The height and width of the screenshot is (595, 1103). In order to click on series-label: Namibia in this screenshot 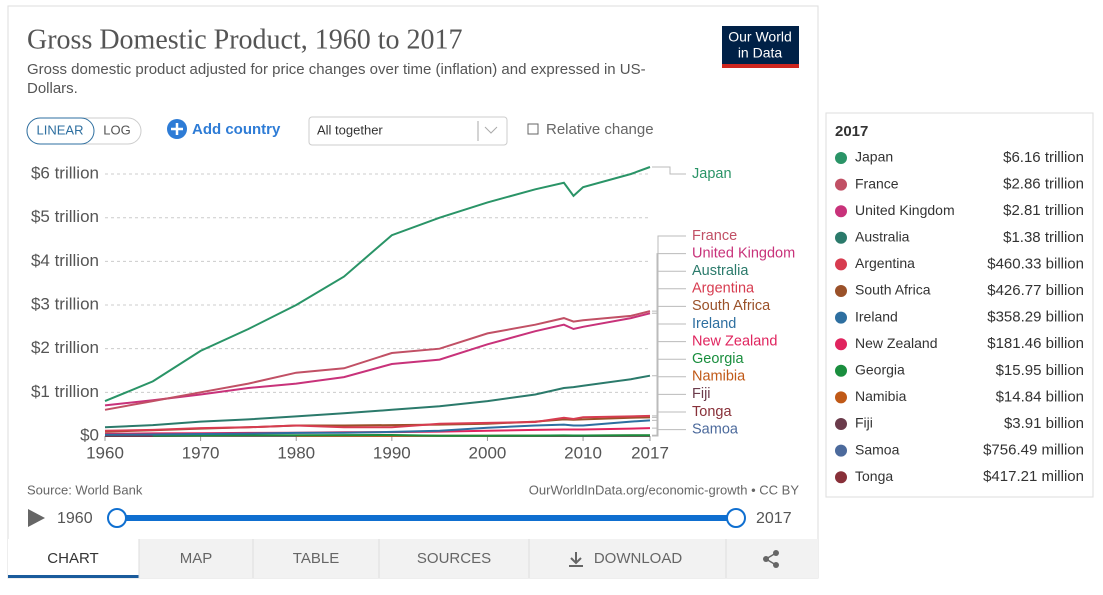, I will do `click(719, 377)`.